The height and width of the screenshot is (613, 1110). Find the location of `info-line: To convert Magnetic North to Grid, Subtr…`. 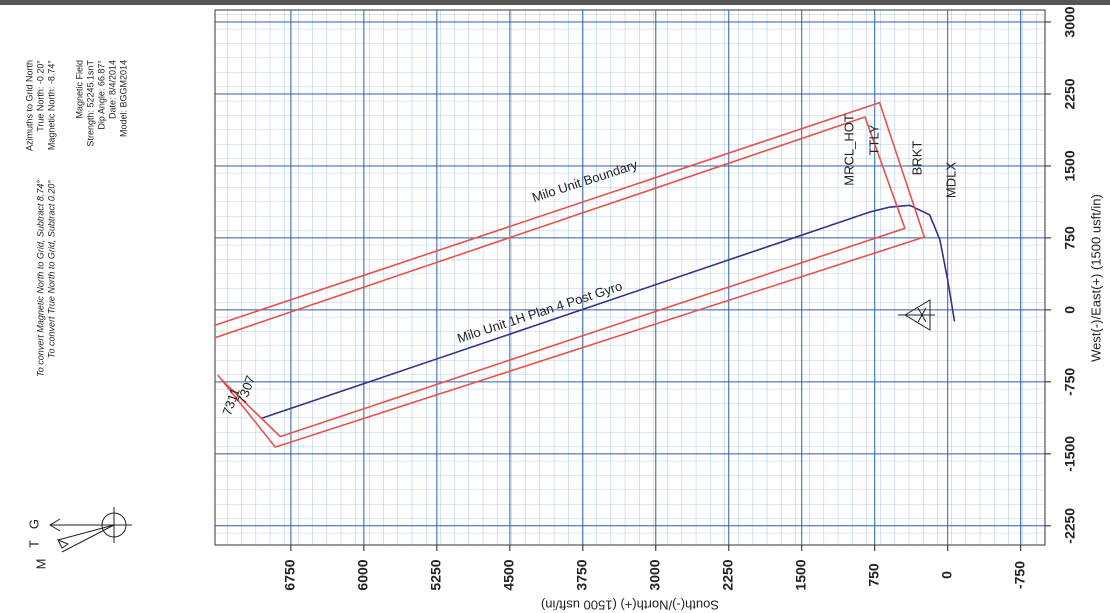

info-line: To convert Magnetic North to Grid, Subtr… is located at coordinates (40, 278).